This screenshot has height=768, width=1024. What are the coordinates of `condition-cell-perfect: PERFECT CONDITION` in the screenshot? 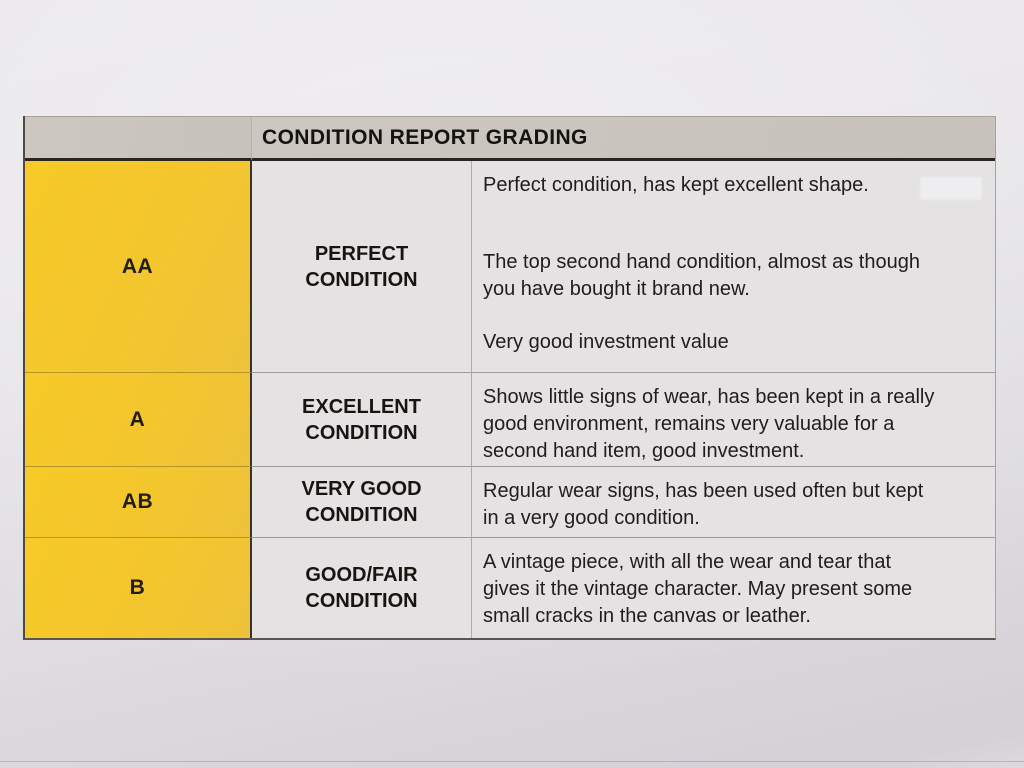 It's located at (362, 266).